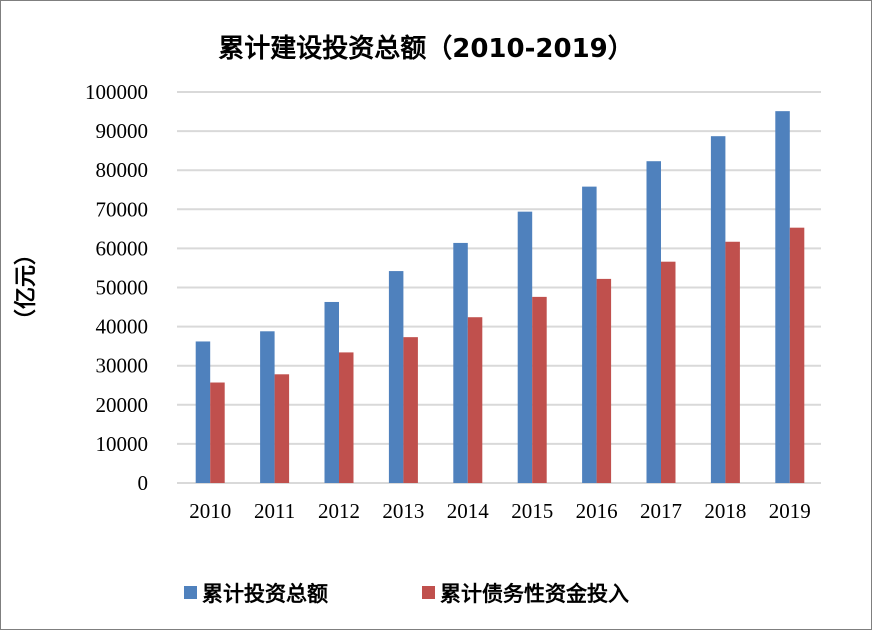 This screenshot has width=872, height=630. What do you see at coordinates (534, 594) in the screenshot?
I see `legend-label-series-2: 累计债务性资金投入` at bounding box center [534, 594].